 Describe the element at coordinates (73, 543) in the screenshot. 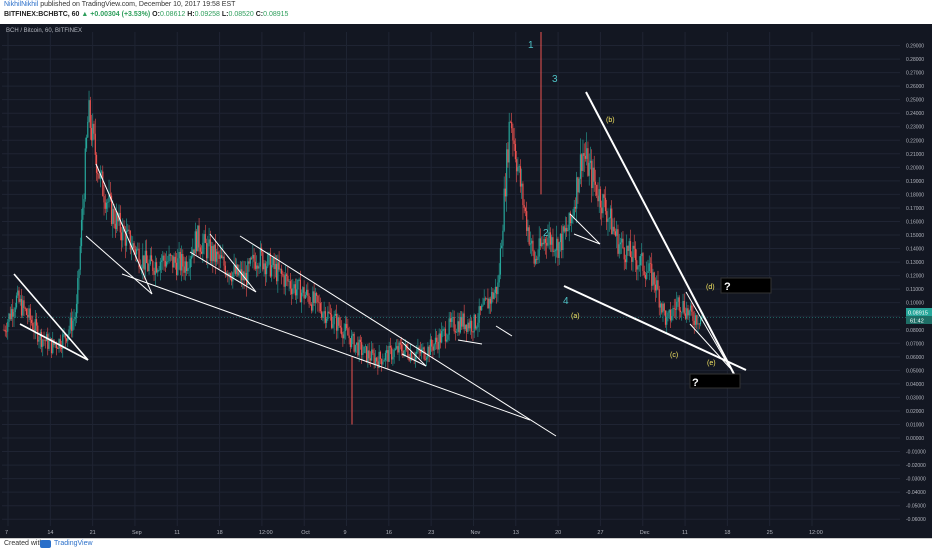

I see `tradingview-link: TradingView` at that location.